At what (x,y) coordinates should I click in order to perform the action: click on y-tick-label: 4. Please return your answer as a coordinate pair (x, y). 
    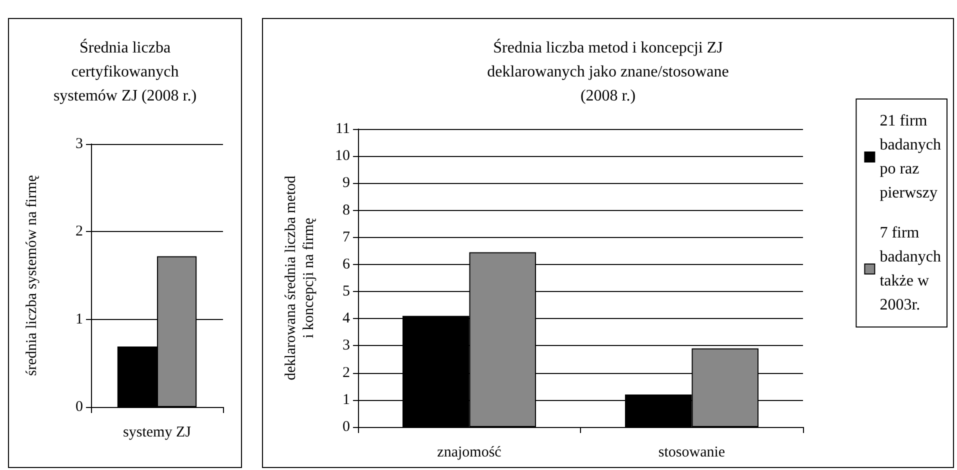
    Looking at the image, I should click on (346, 318).